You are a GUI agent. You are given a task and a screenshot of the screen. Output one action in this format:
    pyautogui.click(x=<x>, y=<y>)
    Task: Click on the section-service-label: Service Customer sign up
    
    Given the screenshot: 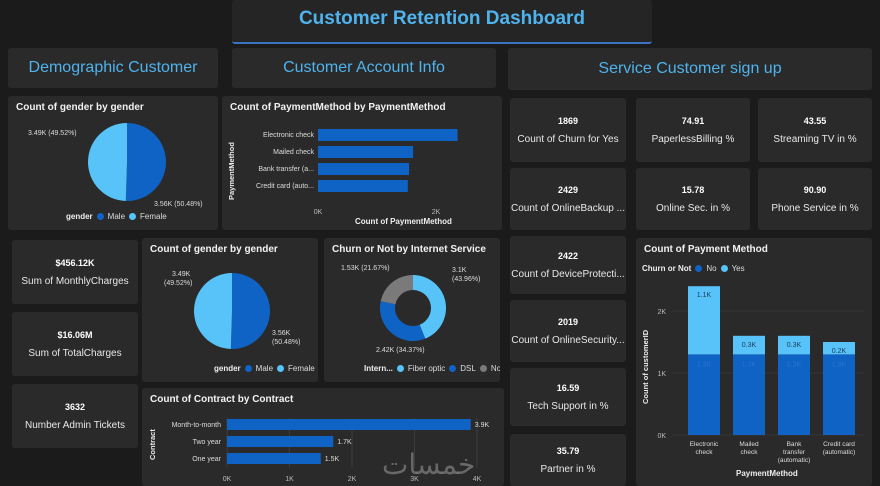 What is the action you would take?
    pyautogui.click(x=690, y=68)
    